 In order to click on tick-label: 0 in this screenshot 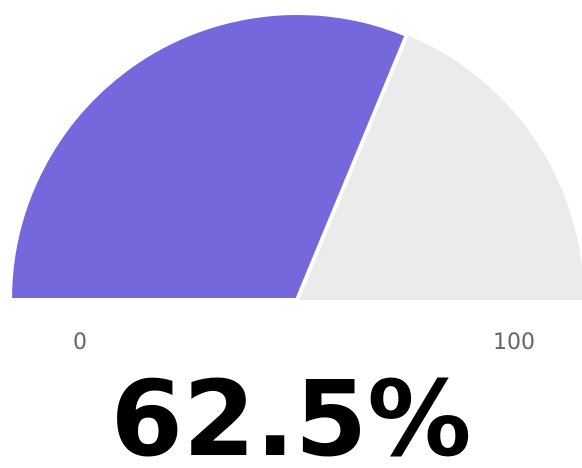, I will do `click(80, 342)`.